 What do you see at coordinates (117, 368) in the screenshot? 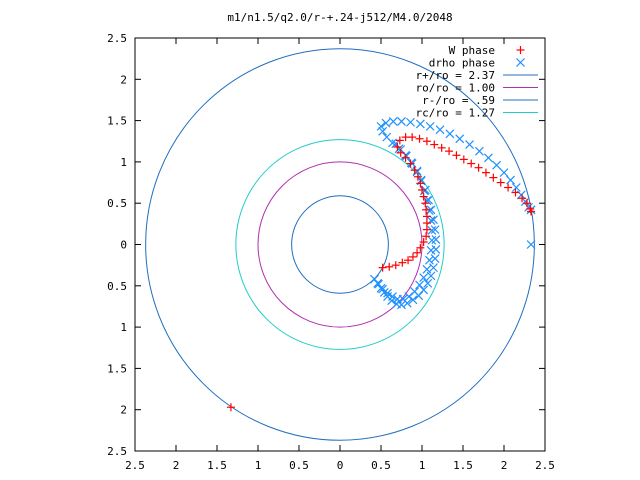
I see `y-tick-label: 1.5` at bounding box center [117, 368].